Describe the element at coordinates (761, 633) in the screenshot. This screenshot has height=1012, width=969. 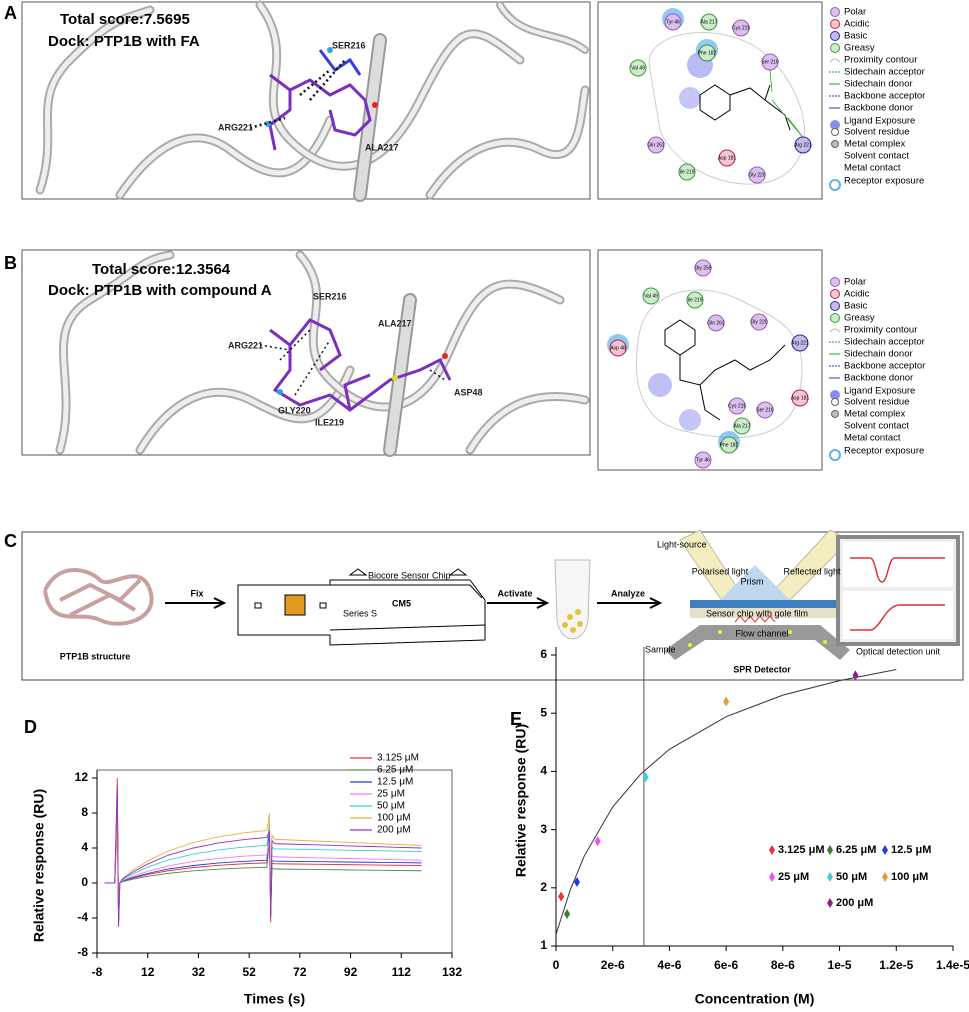
I see `diagram-label: Flow channel` at that location.